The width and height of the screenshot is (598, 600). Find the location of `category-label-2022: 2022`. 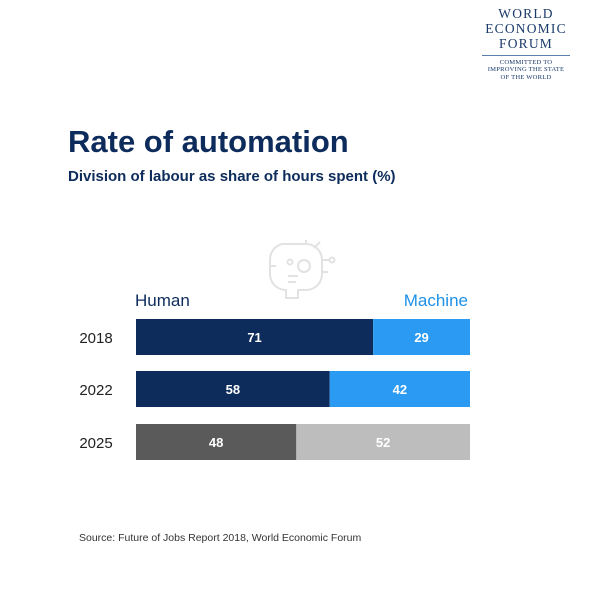

category-label-2022: 2022 is located at coordinates (95, 390).